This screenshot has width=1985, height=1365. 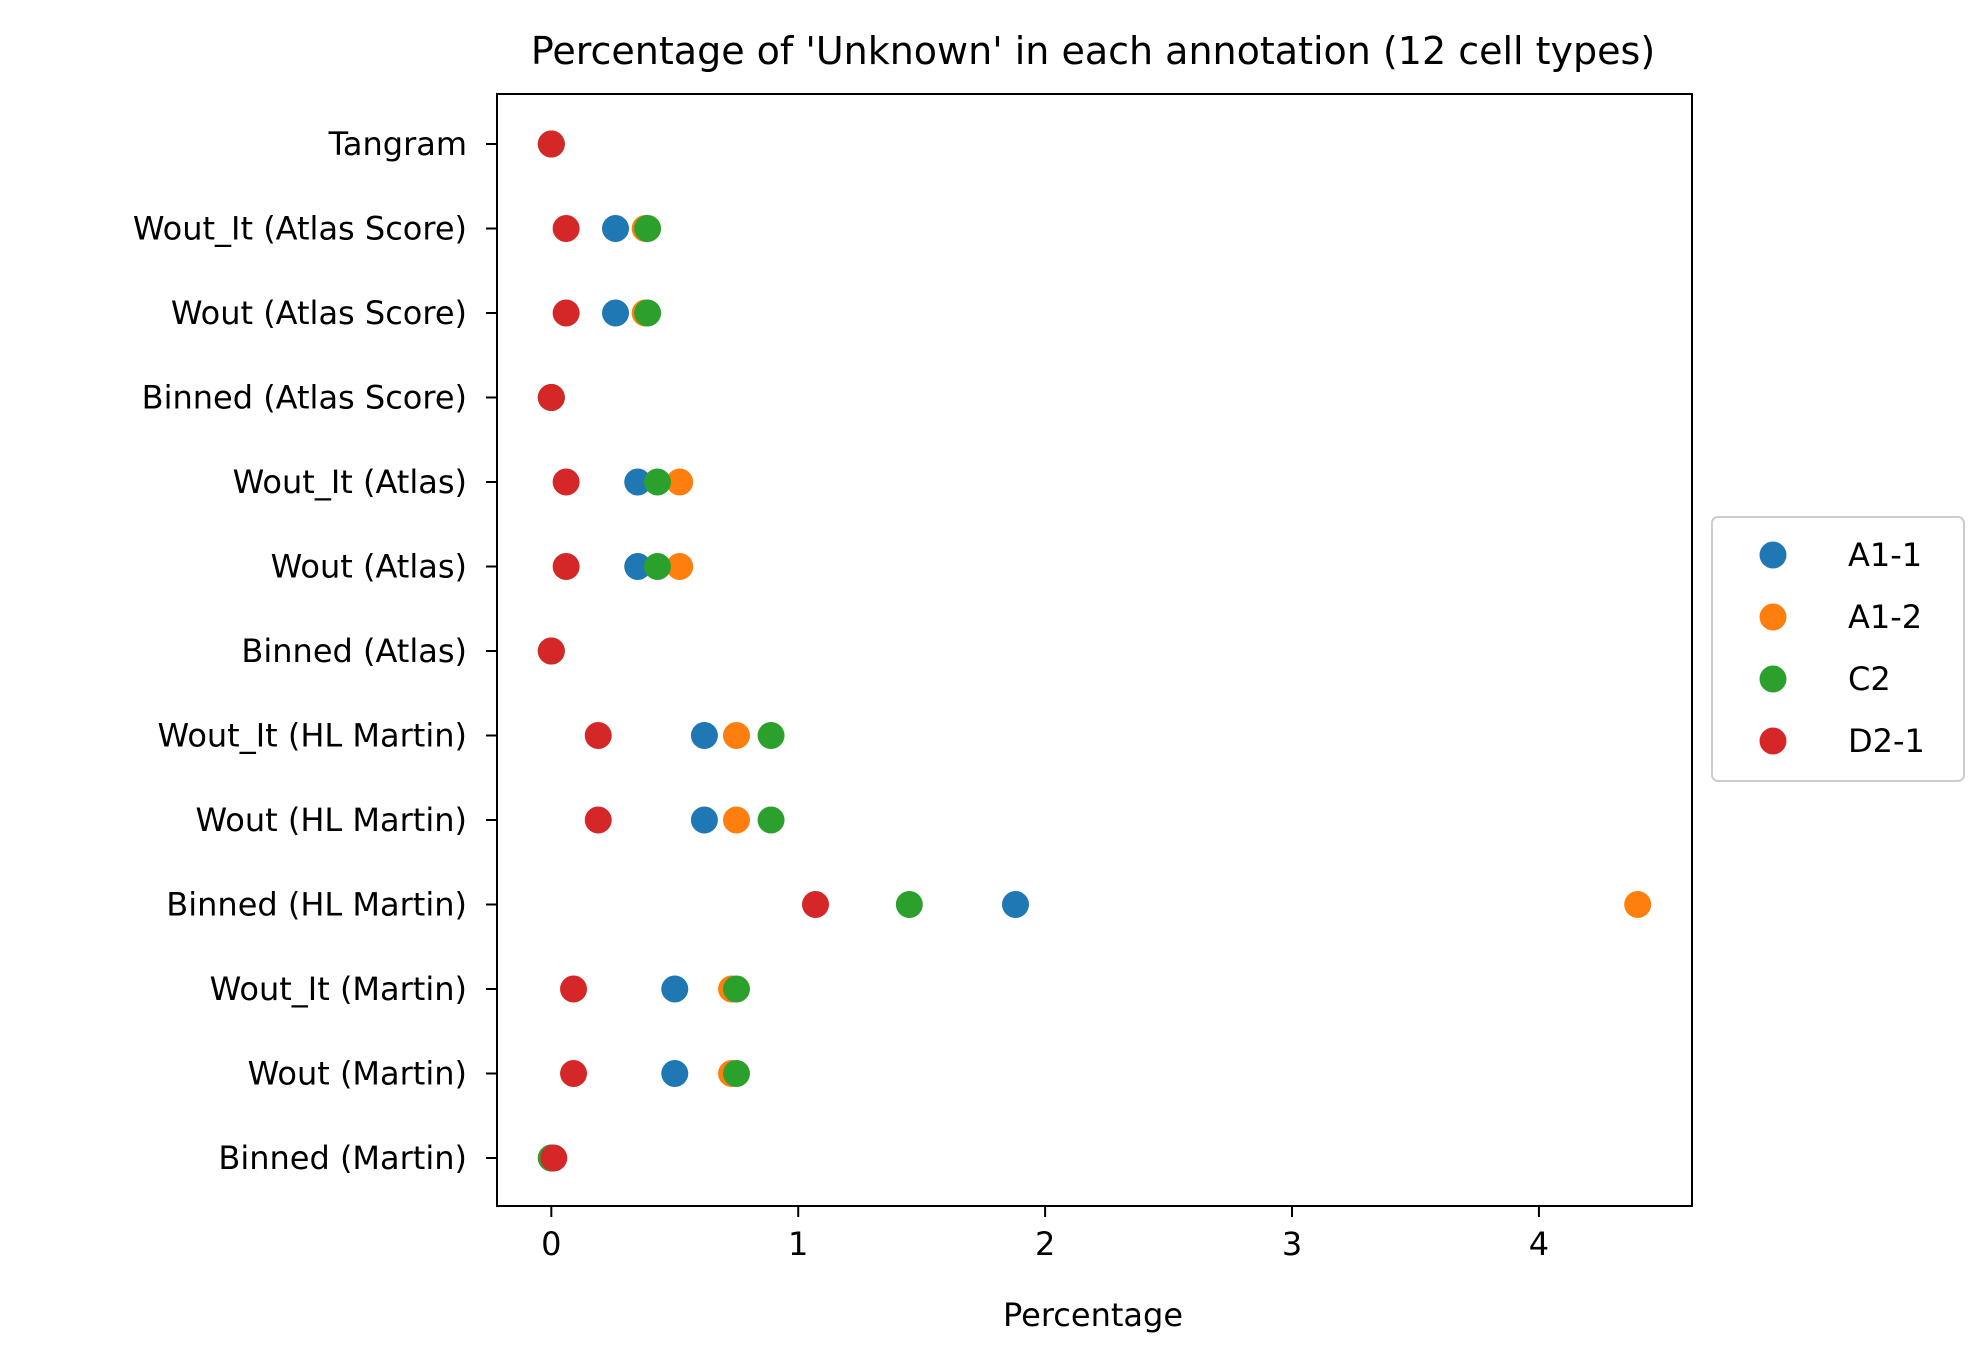 What do you see at coordinates (354, 651) in the screenshot?
I see `y-tick-label: Binned (Atlas)` at bounding box center [354, 651].